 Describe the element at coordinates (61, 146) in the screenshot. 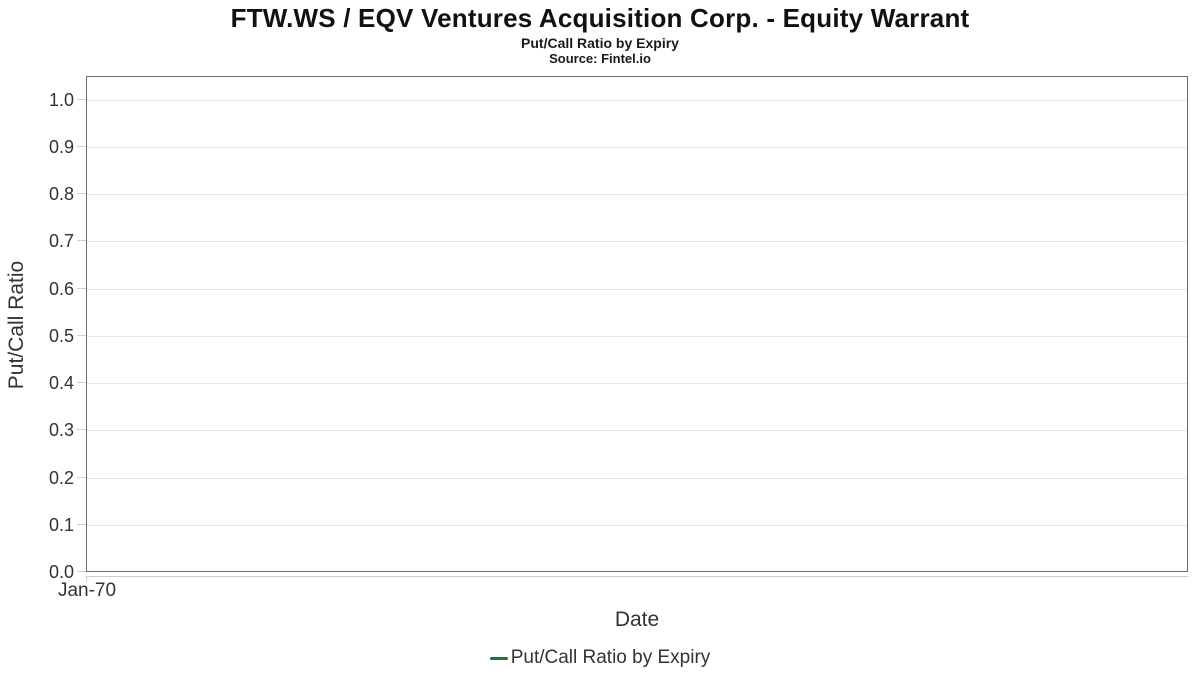

I see `y-axis-tick-label: 0.9` at that location.